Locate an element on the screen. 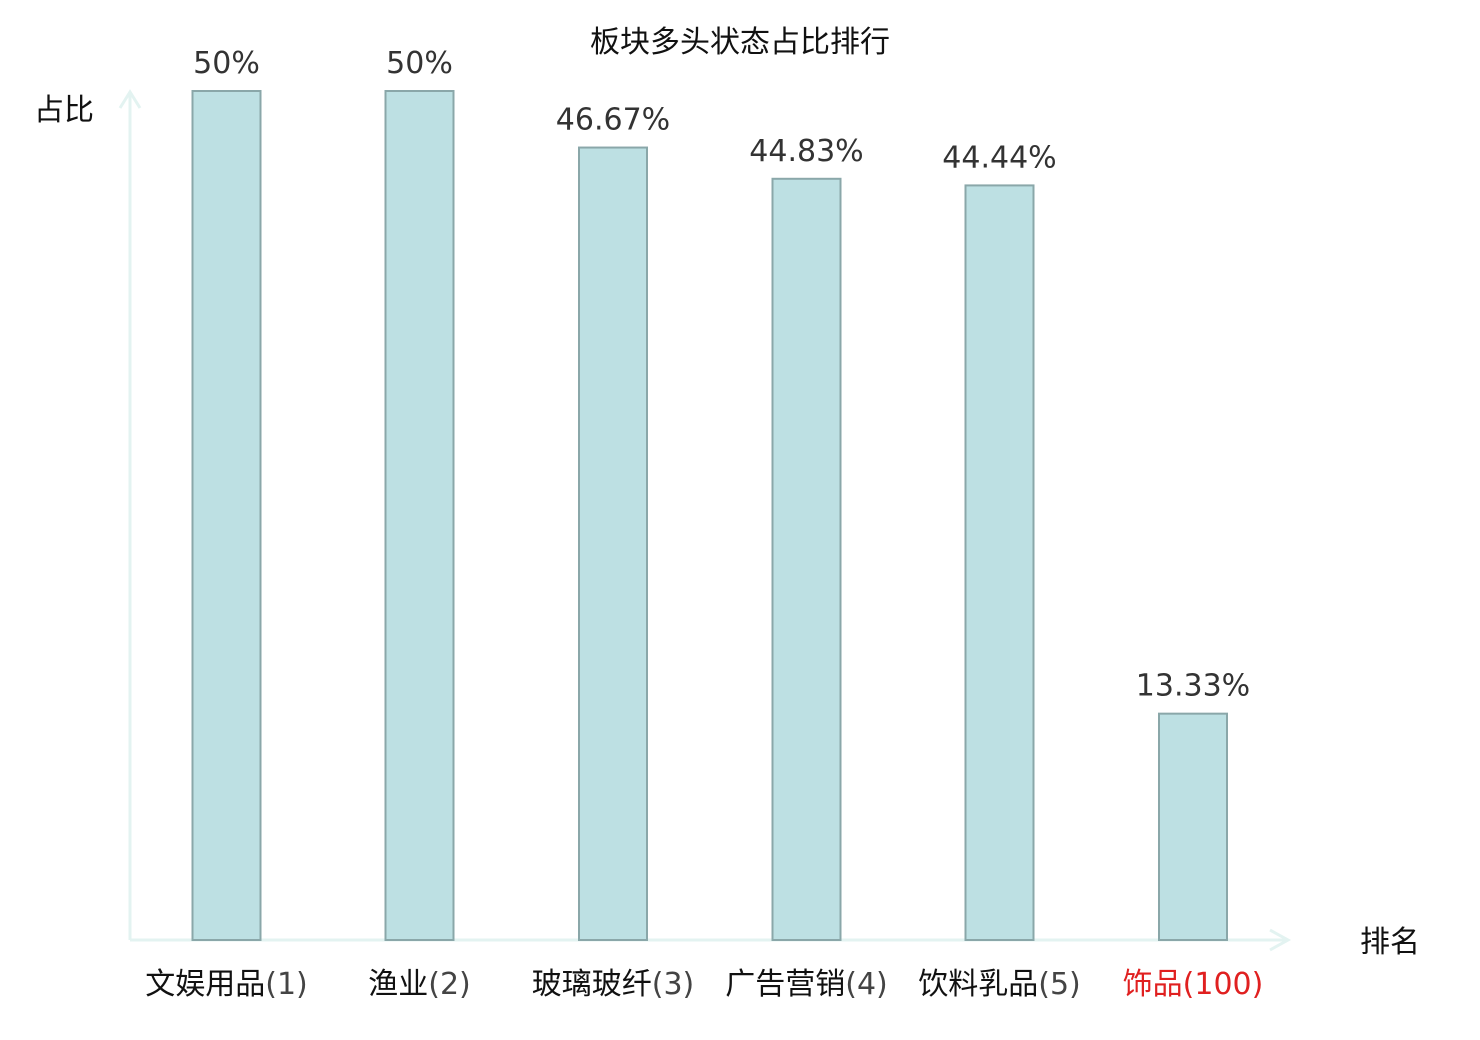 The height and width of the screenshot is (1040, 1480). x-axis: 排名 is located at coordinates (775, 942).